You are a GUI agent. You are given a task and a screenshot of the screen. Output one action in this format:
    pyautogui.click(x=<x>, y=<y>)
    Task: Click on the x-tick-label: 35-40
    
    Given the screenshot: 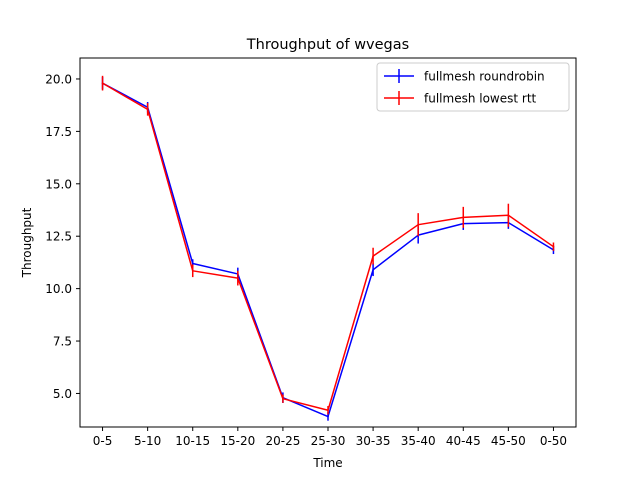 What is the action you would take?
    pyautogui.click(x=418, y=441)
    